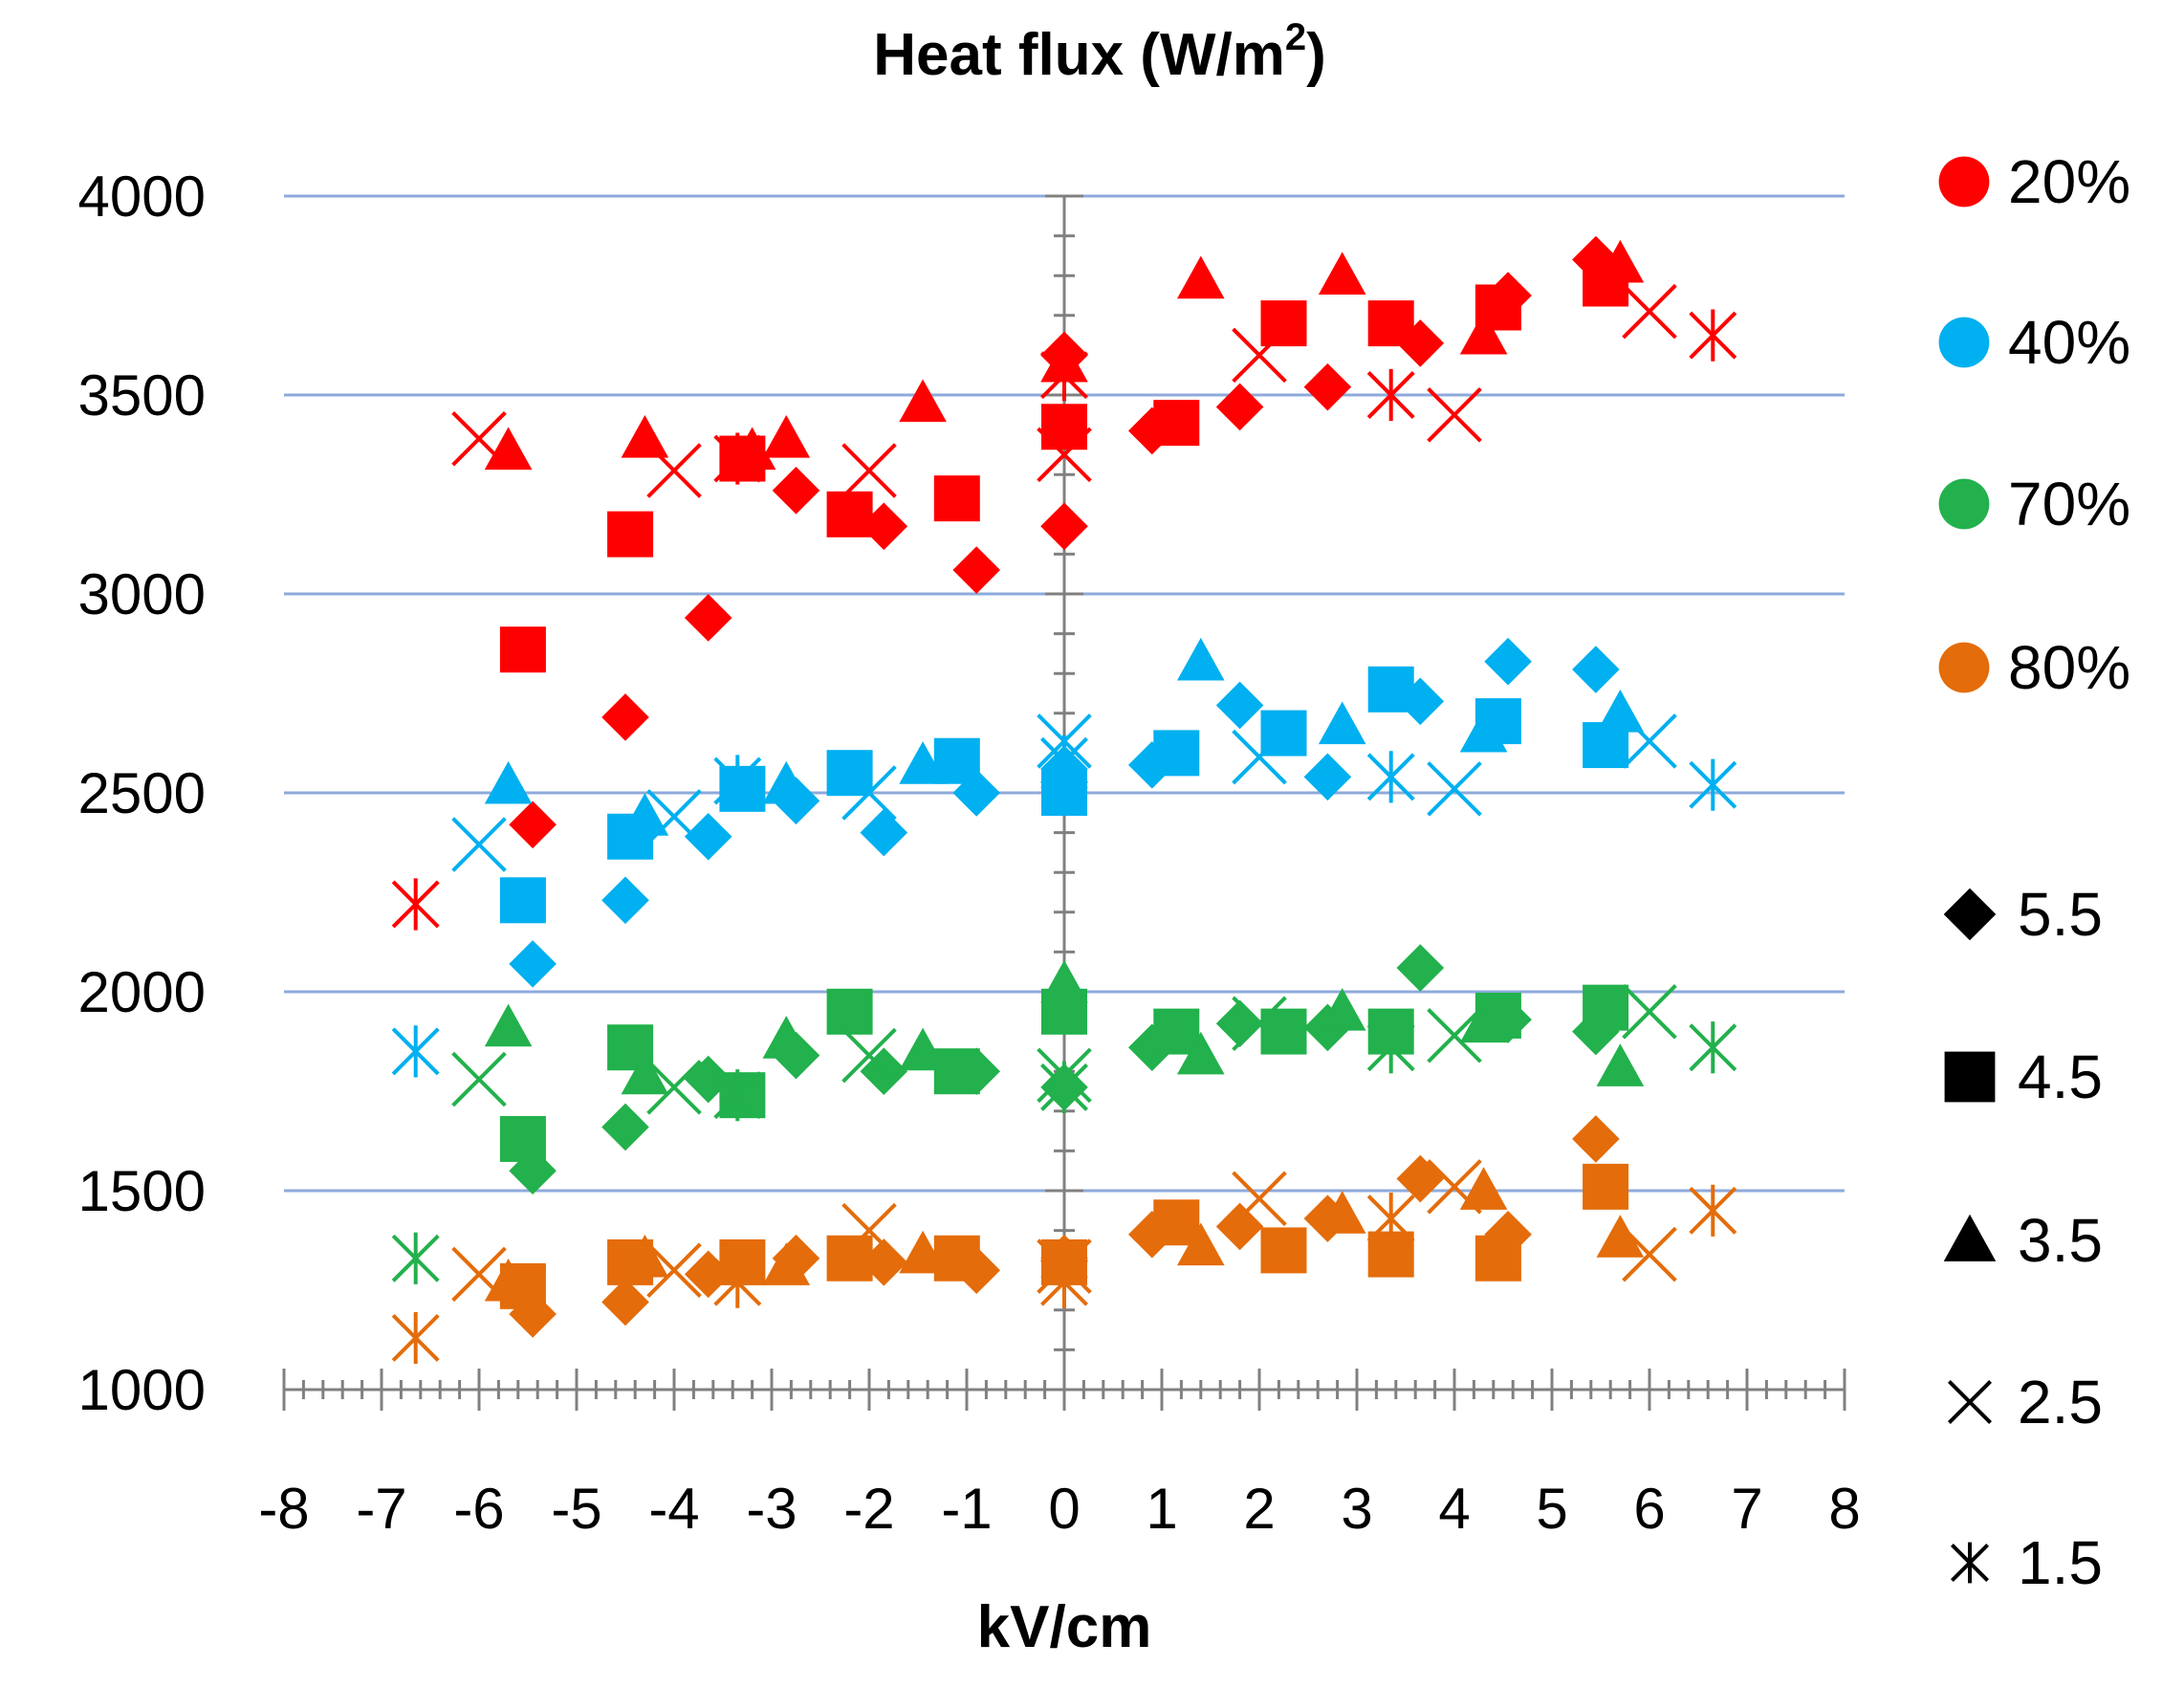 The width and height of the screenshot is (2184, 1688). Describe the element at coordinates (966, 1509) in the screenshot. I see `x-tick-label: -1` at that location.